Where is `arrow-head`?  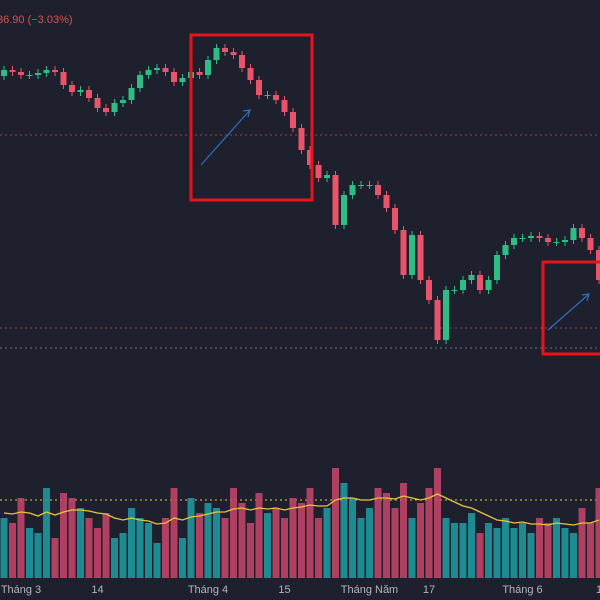
arrow-head is located at coordinates (246, 113).